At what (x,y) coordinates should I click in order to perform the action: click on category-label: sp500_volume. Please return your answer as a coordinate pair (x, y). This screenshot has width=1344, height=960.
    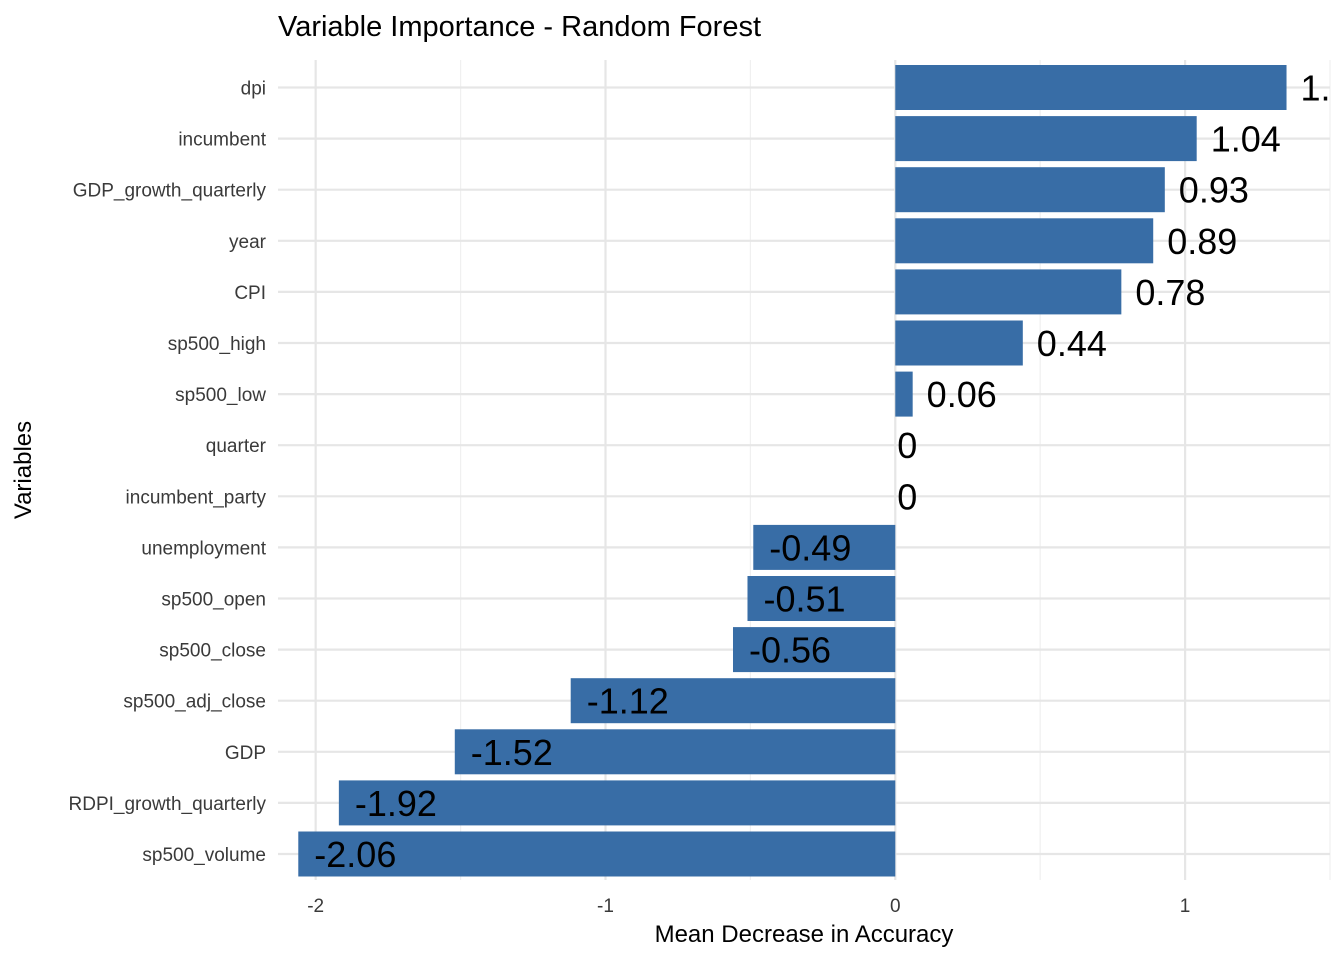
    Looking at the image, I should click on (204, 855).